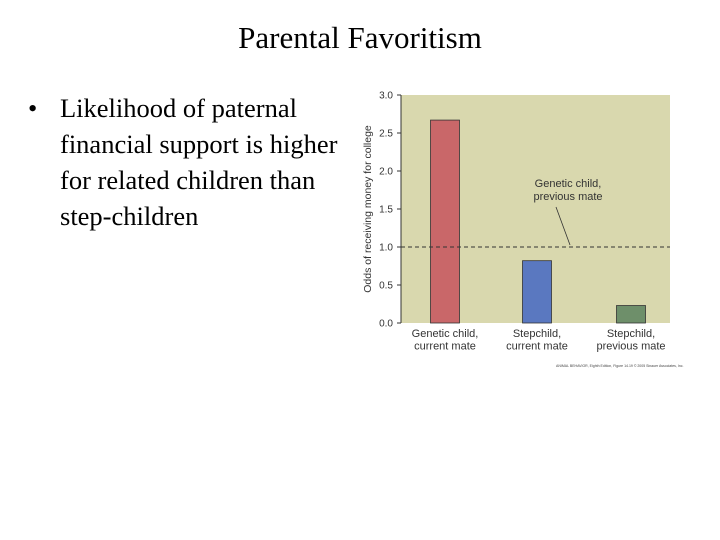 The image size is (720, 540). What do you see at coordinates (445, 334) in the screenshot?
I see `category-label: Genetic child,` at bounding box center [445, 334].